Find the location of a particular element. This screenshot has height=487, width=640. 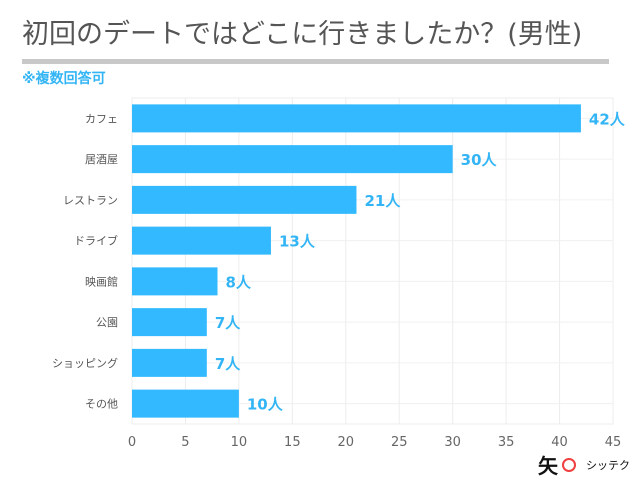

category-label: ショッピング is located at coordinates (85, 363).